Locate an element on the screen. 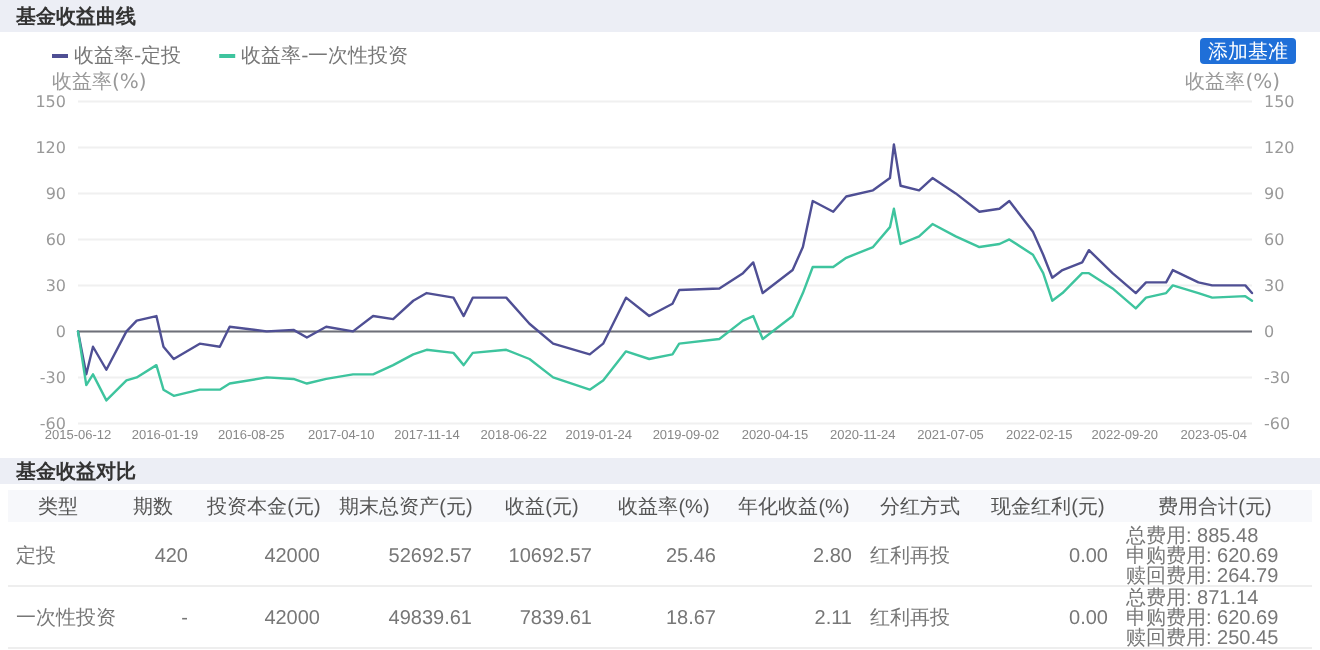 This screenshot has height=650, width=1320. text: 年化收益(%) is located at coordinates (794, 507).